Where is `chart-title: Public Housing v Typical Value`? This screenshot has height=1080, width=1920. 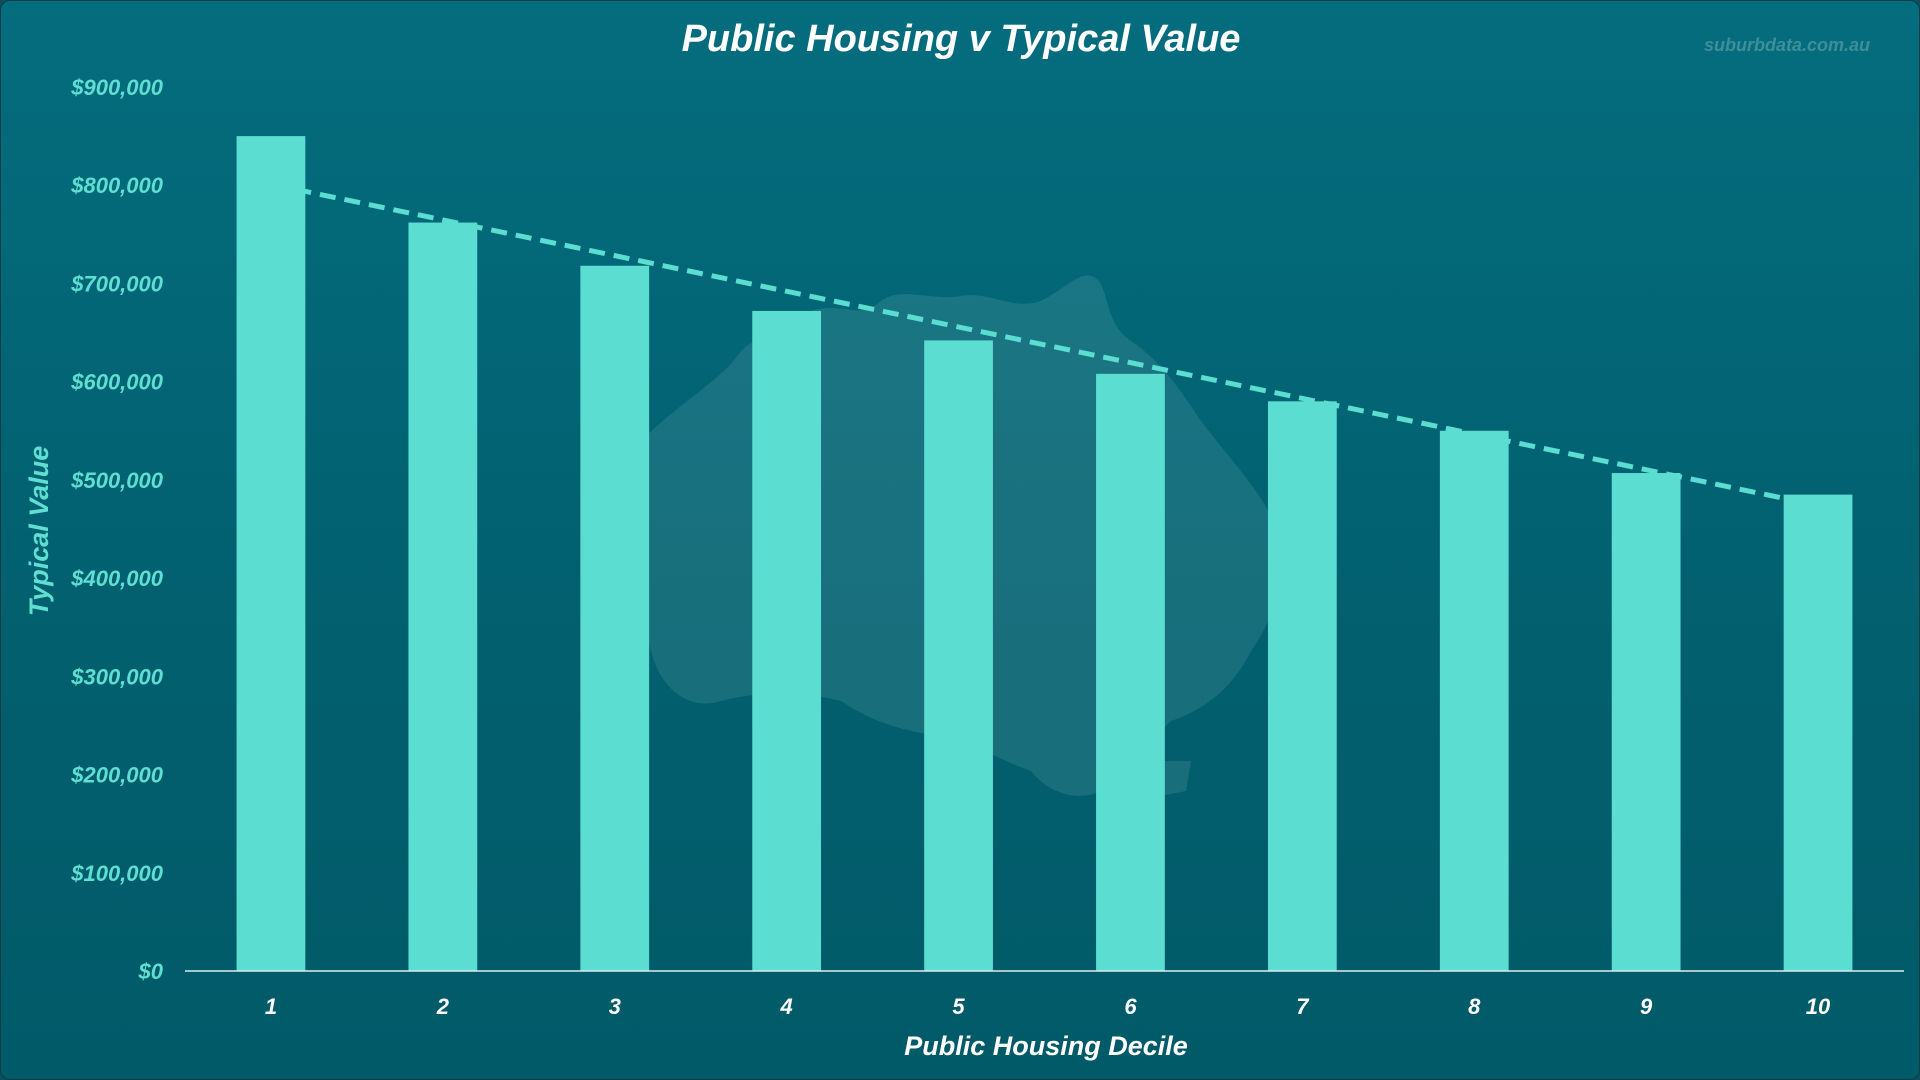
chart-title: Public Housing v Typical Value is located at coordinates (961, 39).